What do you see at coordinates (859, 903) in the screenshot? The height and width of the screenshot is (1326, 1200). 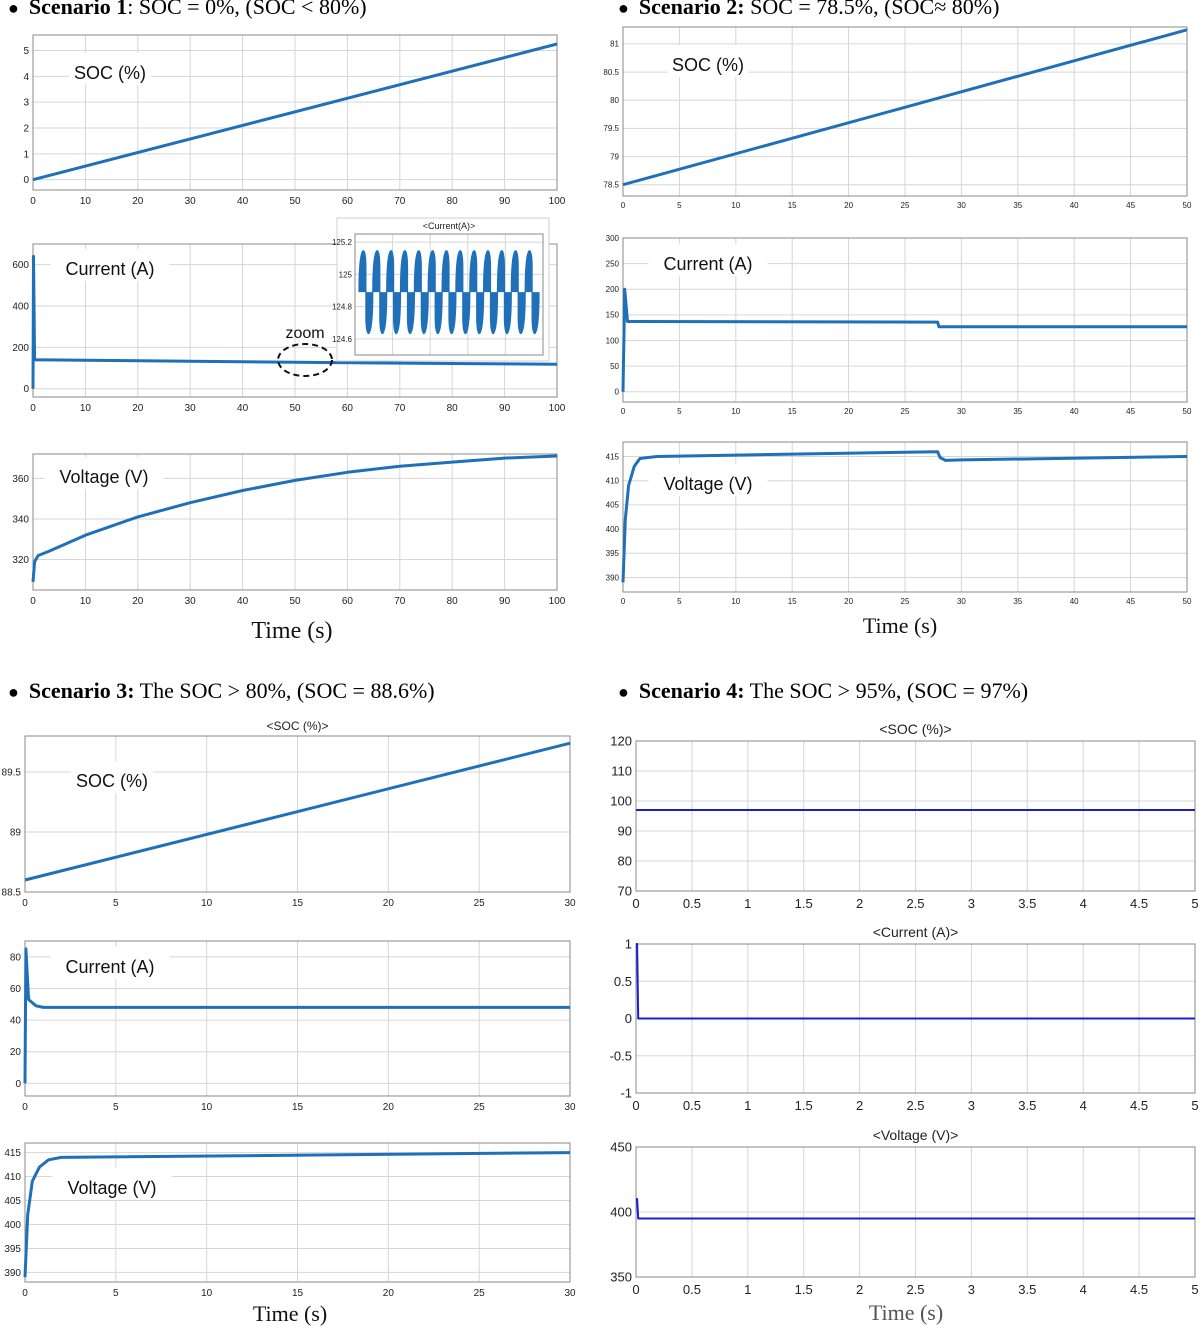 I see `x-tick-label: 2` at bounding box center [859, 903].